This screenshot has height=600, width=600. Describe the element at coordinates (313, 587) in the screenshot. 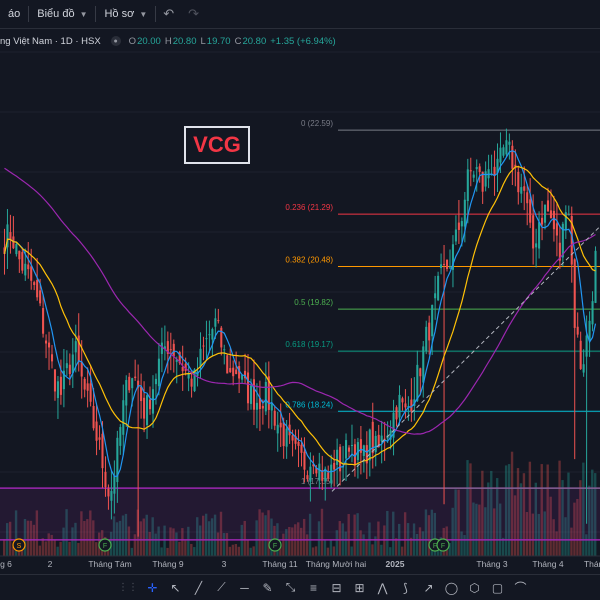

I see `parallel-channel-icon: ≡` at that location.